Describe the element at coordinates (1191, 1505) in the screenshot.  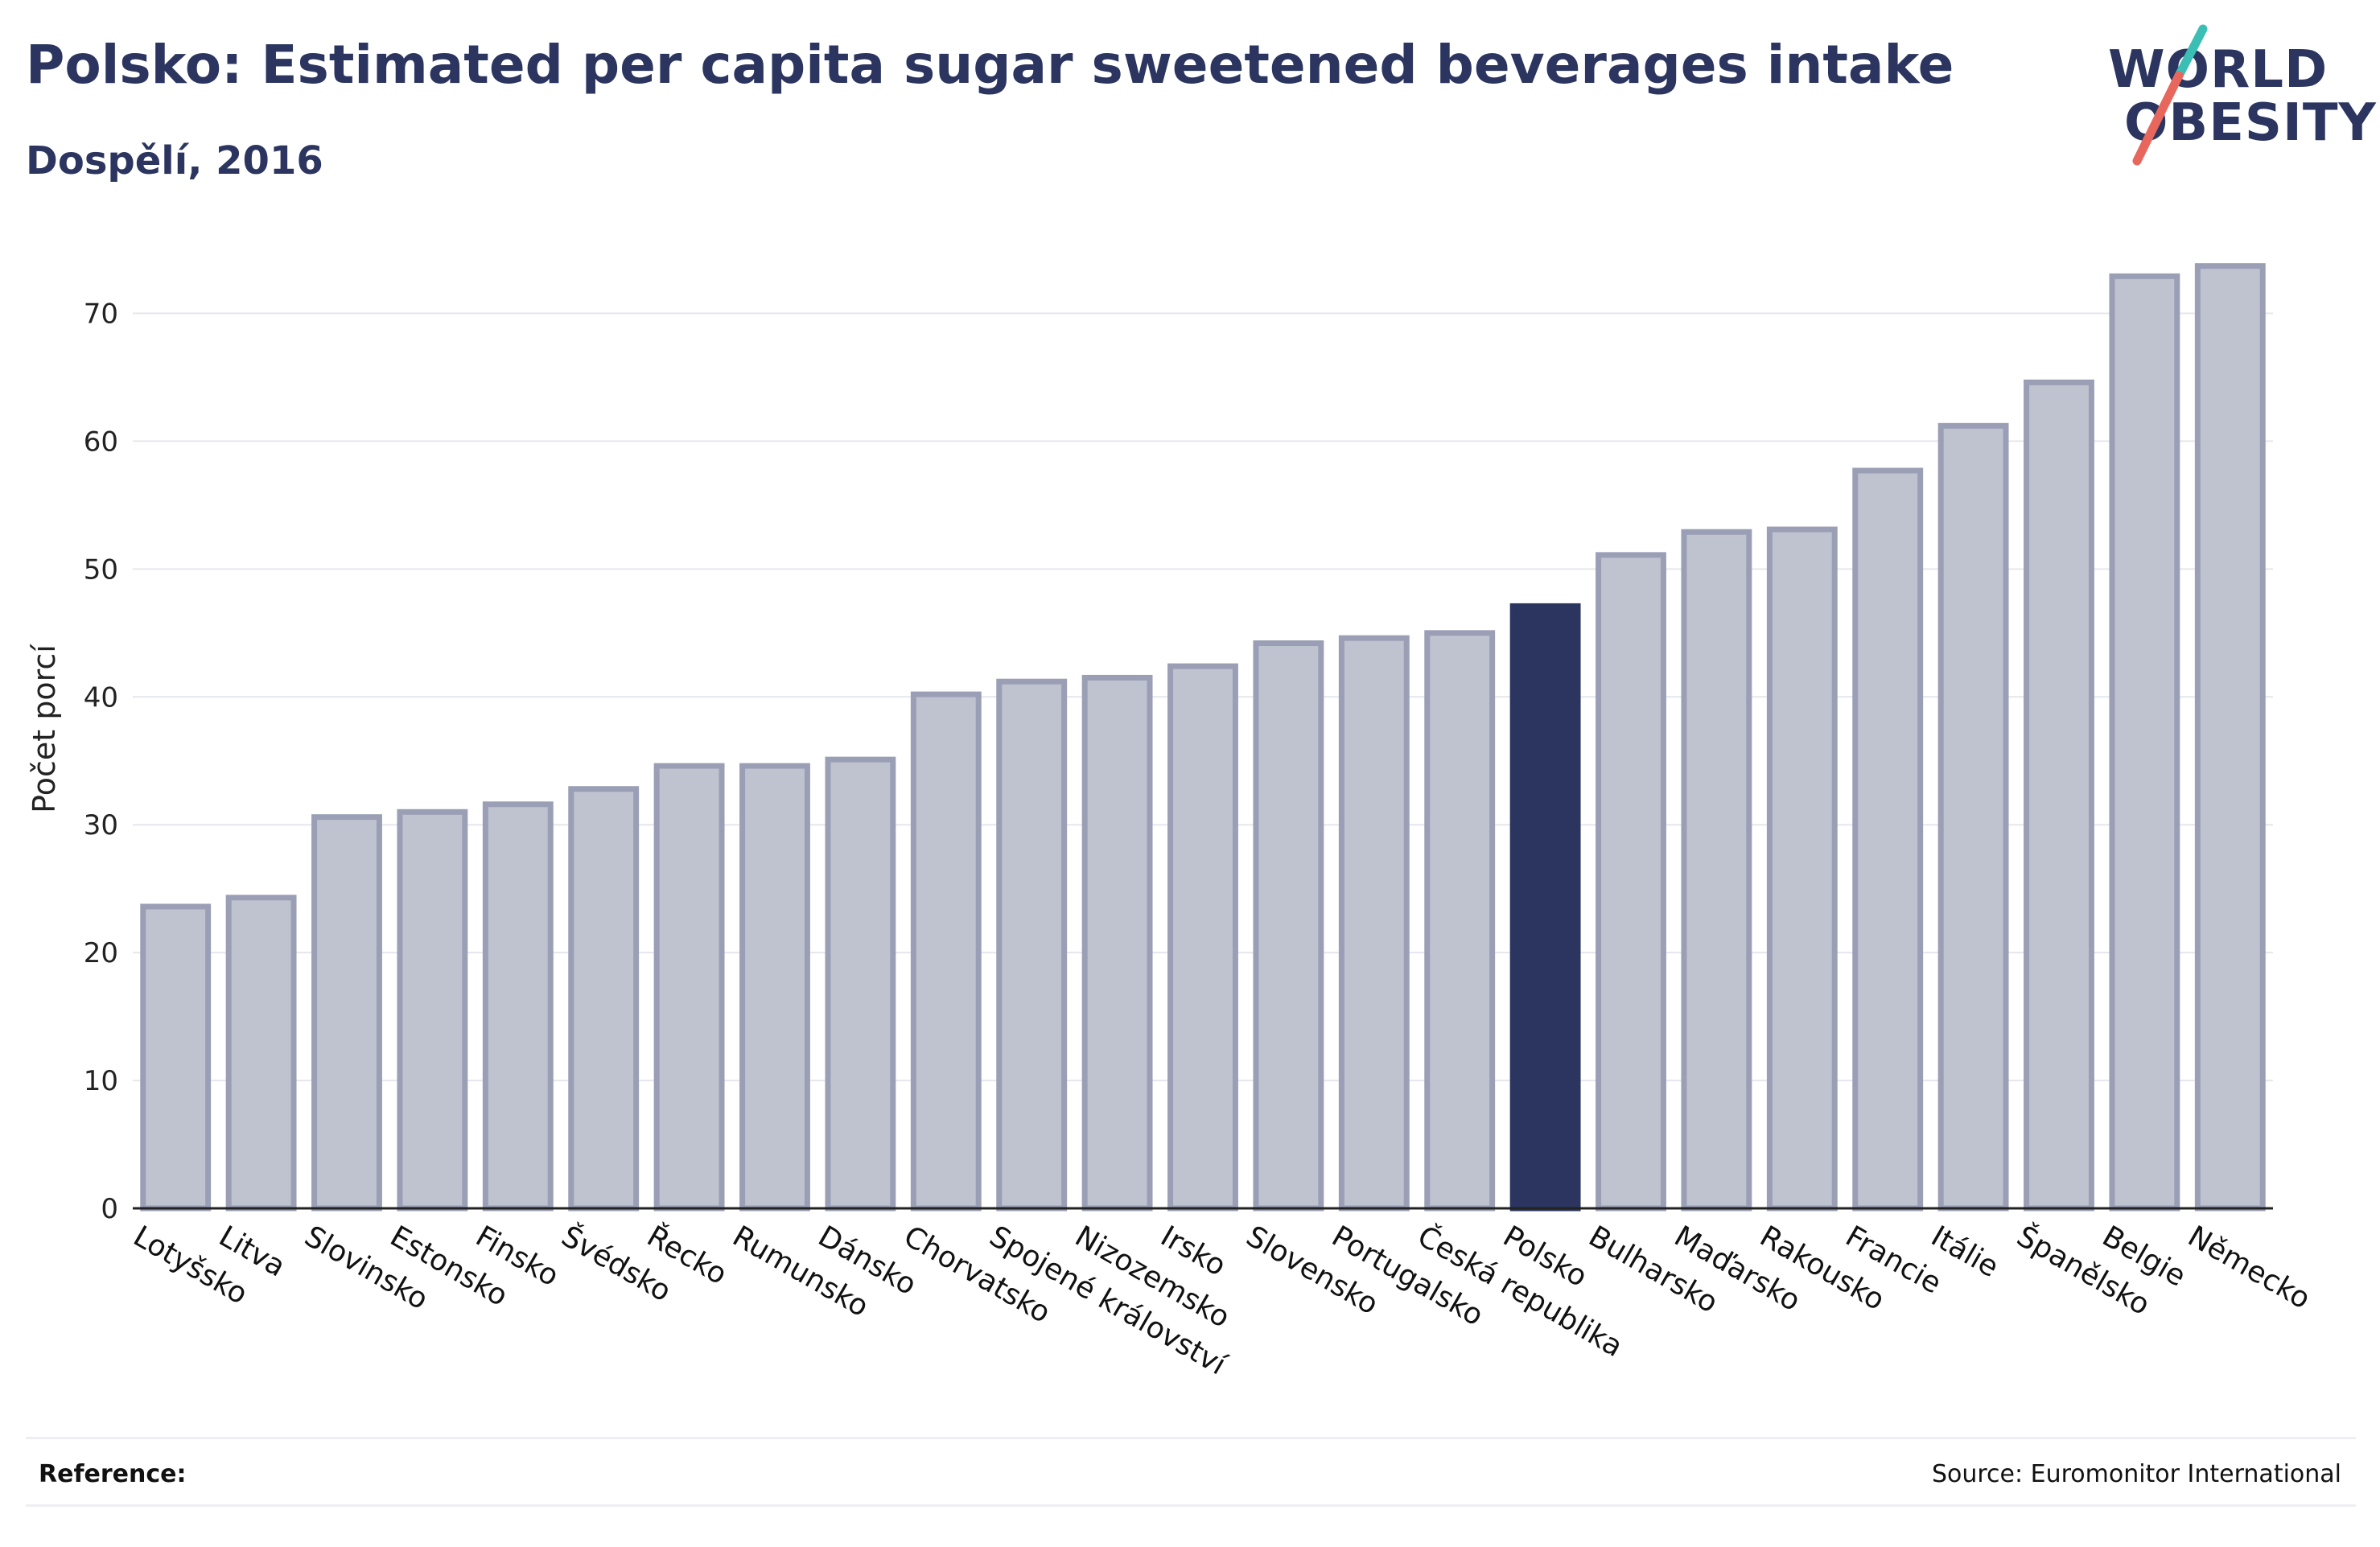
I see `footer-divider-bottom` at that location.